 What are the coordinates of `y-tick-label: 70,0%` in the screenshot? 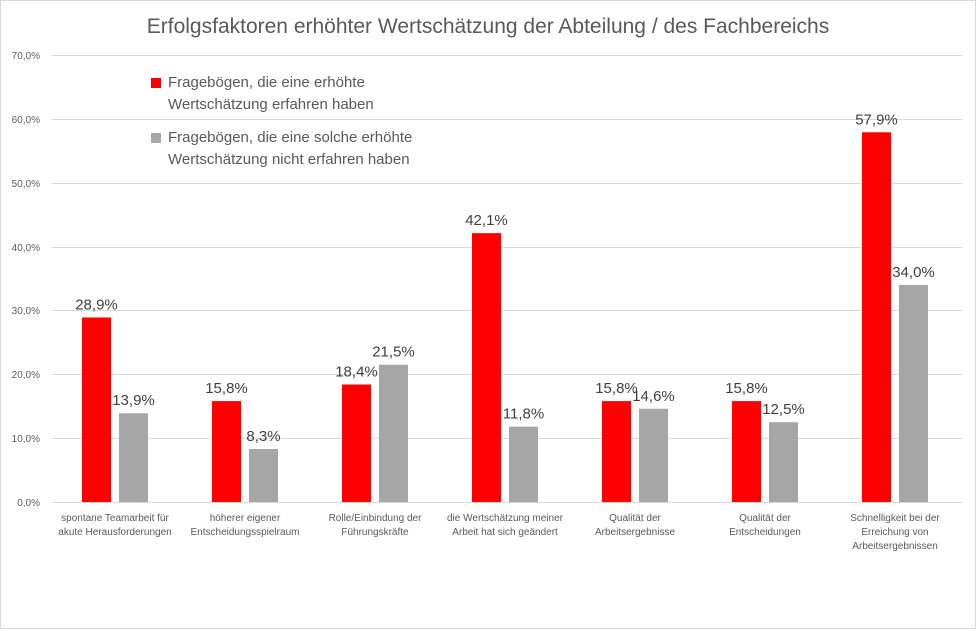 It's located at (26, 56).